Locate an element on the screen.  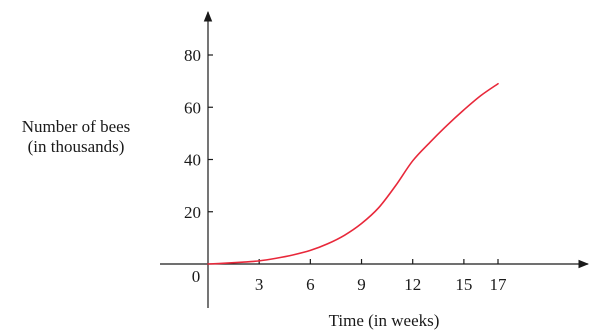
x-tick-label: 3 is located at coordinates (259, 284).